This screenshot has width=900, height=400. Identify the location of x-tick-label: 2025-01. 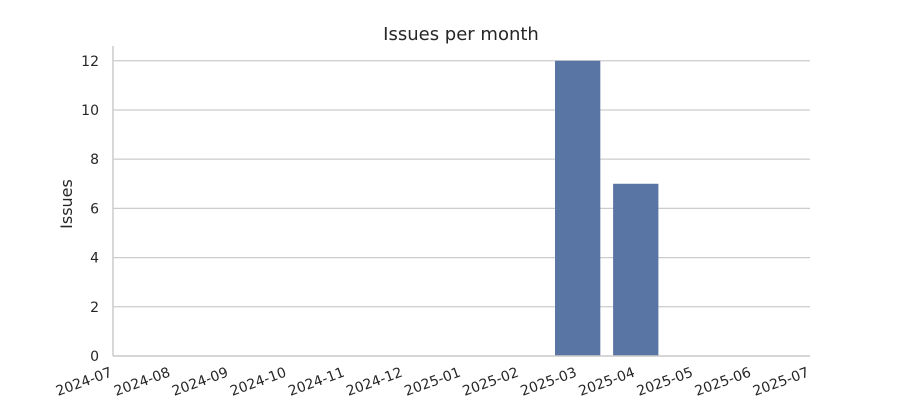
(432, 382).